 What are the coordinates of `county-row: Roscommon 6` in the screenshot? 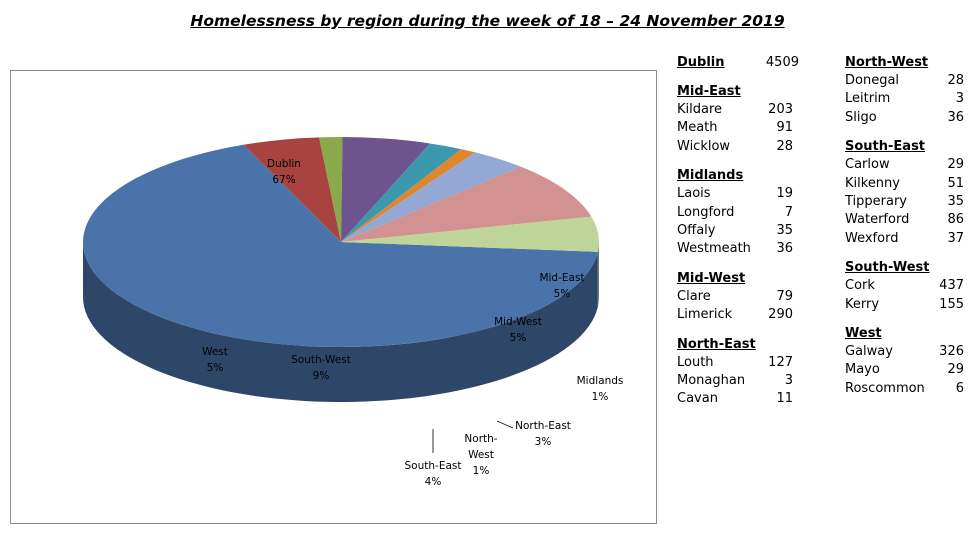 It's located at (904, 389).